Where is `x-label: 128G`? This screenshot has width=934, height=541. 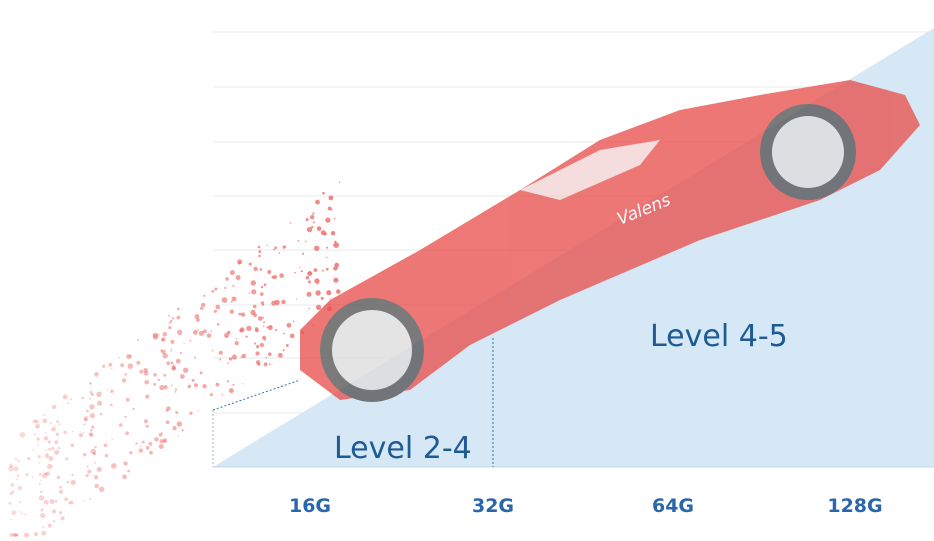 x-label: 128G is located at coordinates (854, 506).